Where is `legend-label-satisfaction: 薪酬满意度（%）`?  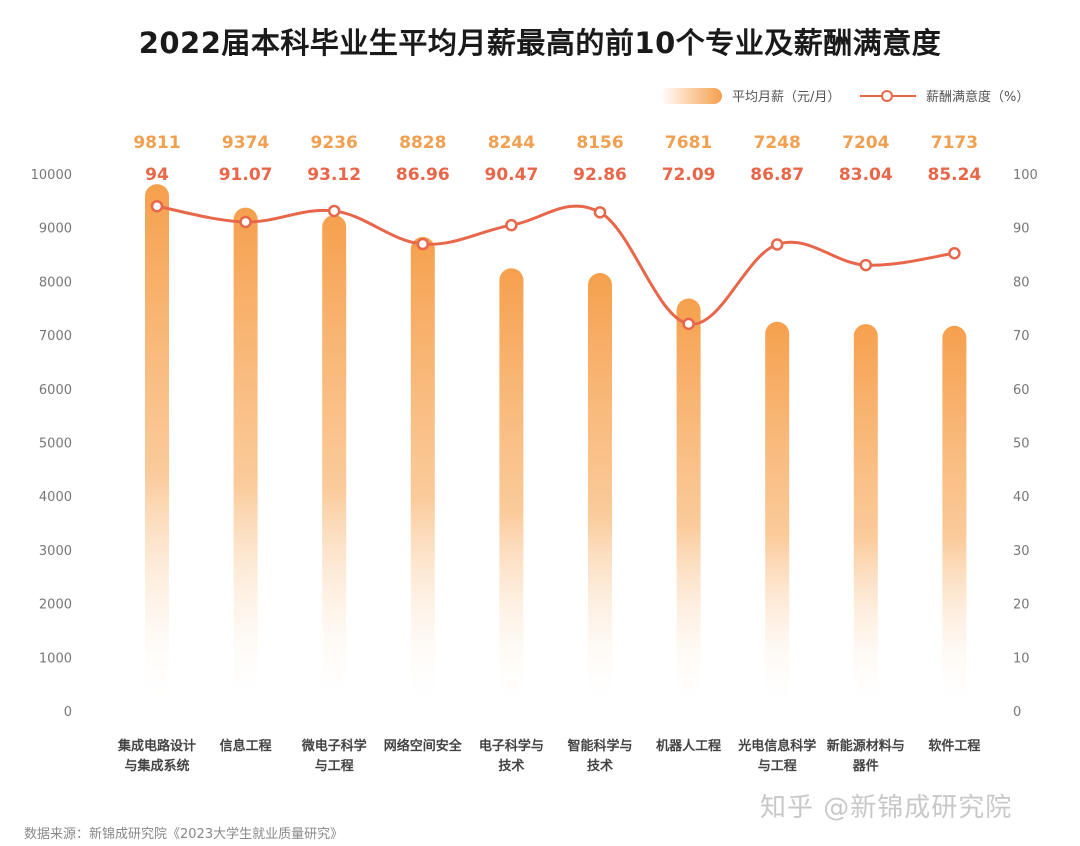
legend-label-satisfaction: 薪酬满意度（%） is located at coordinates (978, 97).